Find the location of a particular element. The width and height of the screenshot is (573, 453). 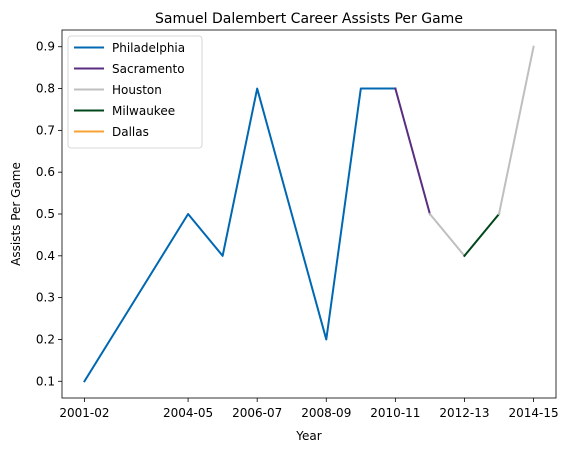

y-axis: 0.1 0.2 0.3 0.4 0.5 0.6 0.7 0.8 0.9 is located at coordinates (49, 214).